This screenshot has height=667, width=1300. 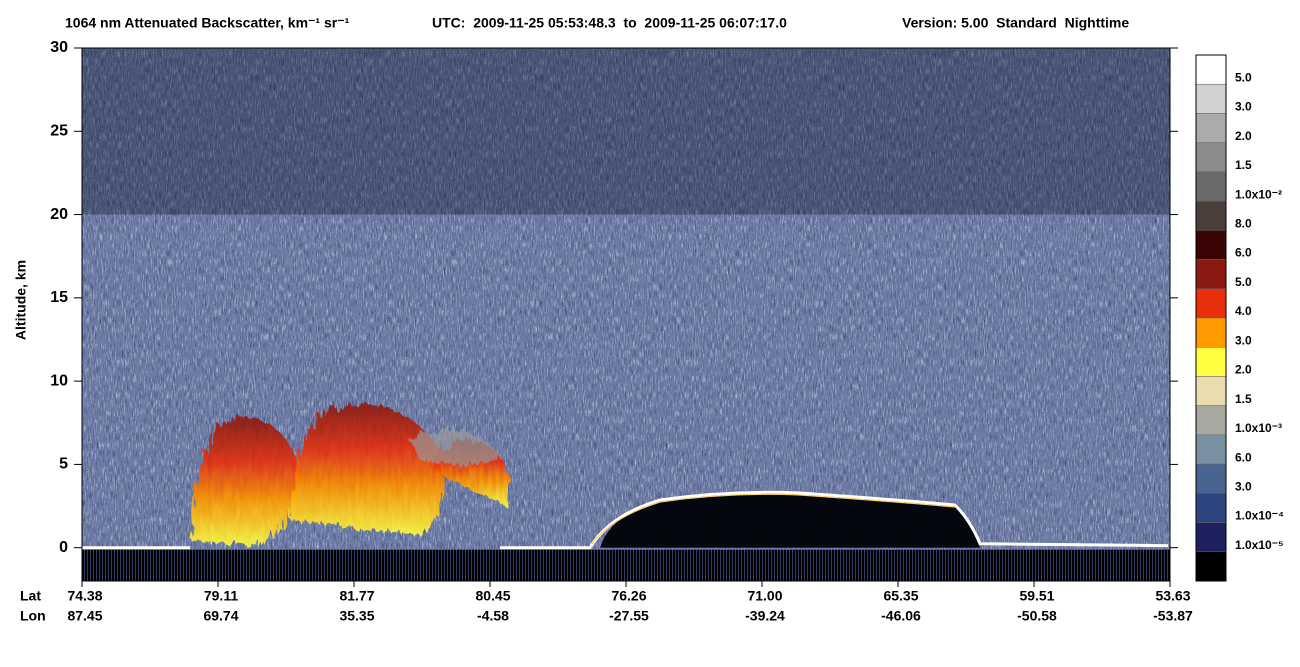 What do you see at coordinates (1172, 596) in the screenshot?
I see `lat-label: 53.63` at bounding box center [1172, 596].